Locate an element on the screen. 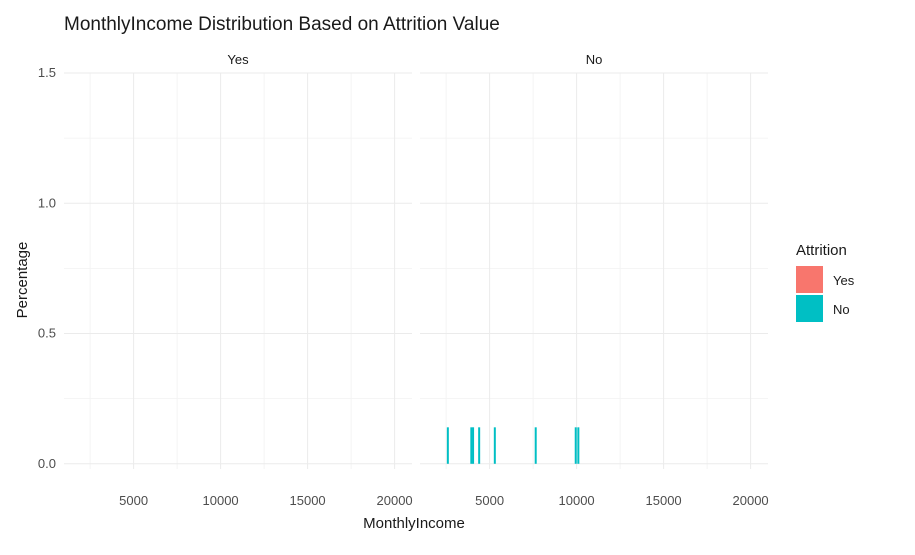 The height and width of the screenshot is (555, 915). legend-key-no is located at coordinates (809, 308).